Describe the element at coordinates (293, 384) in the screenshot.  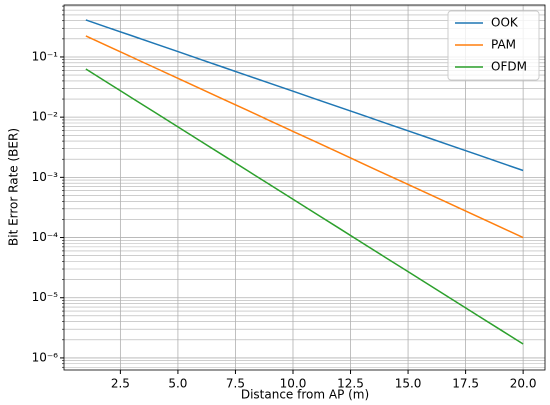
I see `x-tick-label: 10.0` at that location.